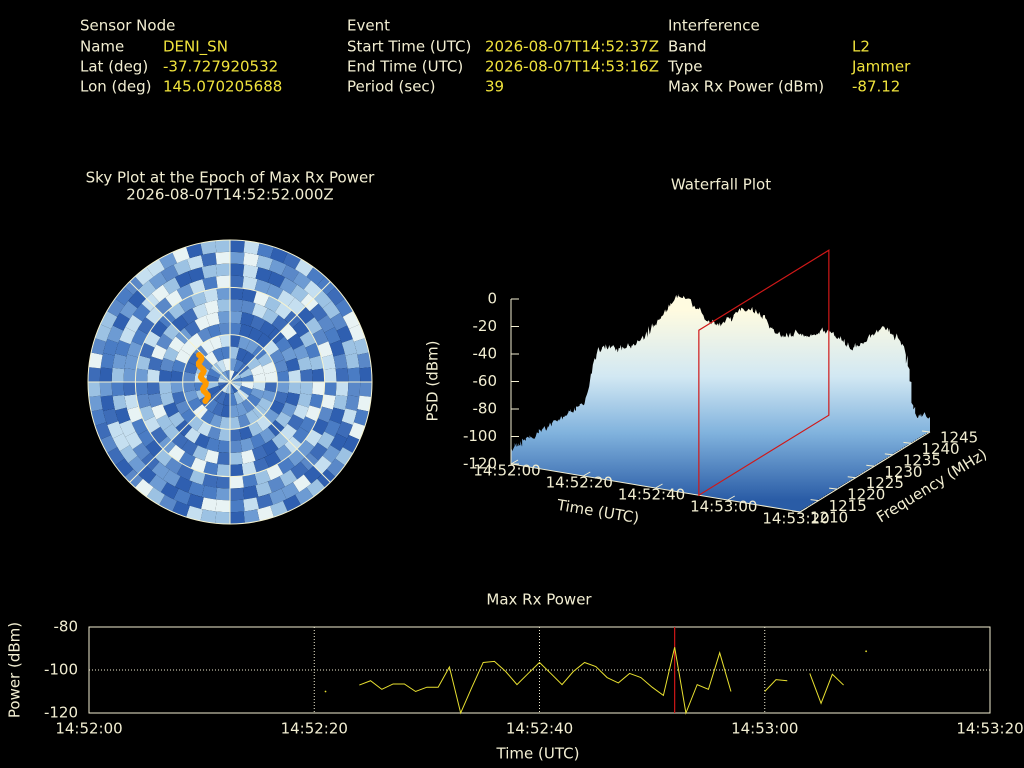  Describe the element at coordinates (230, 382) in the screenshot. I see `azimuth-spoke` at that location.